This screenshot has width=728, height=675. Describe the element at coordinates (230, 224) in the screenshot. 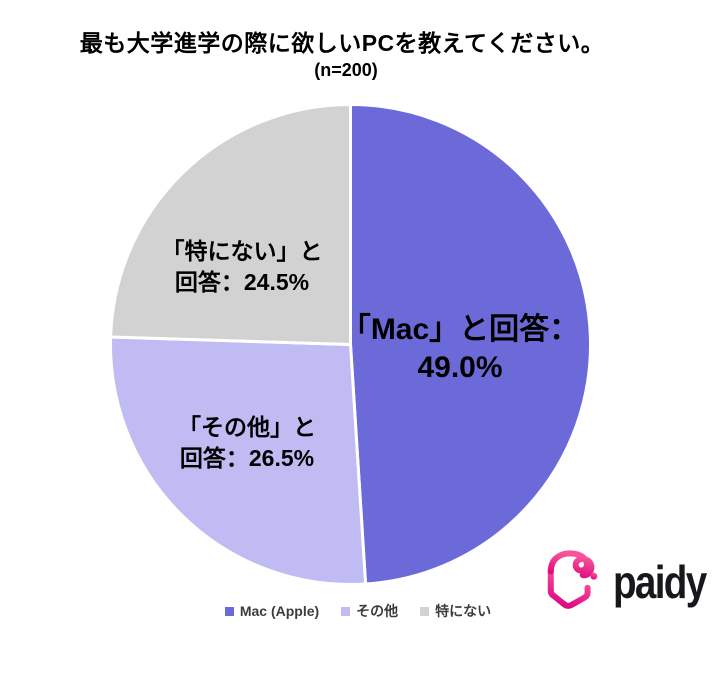

I see `pie-slice-tokuninai` at that location.